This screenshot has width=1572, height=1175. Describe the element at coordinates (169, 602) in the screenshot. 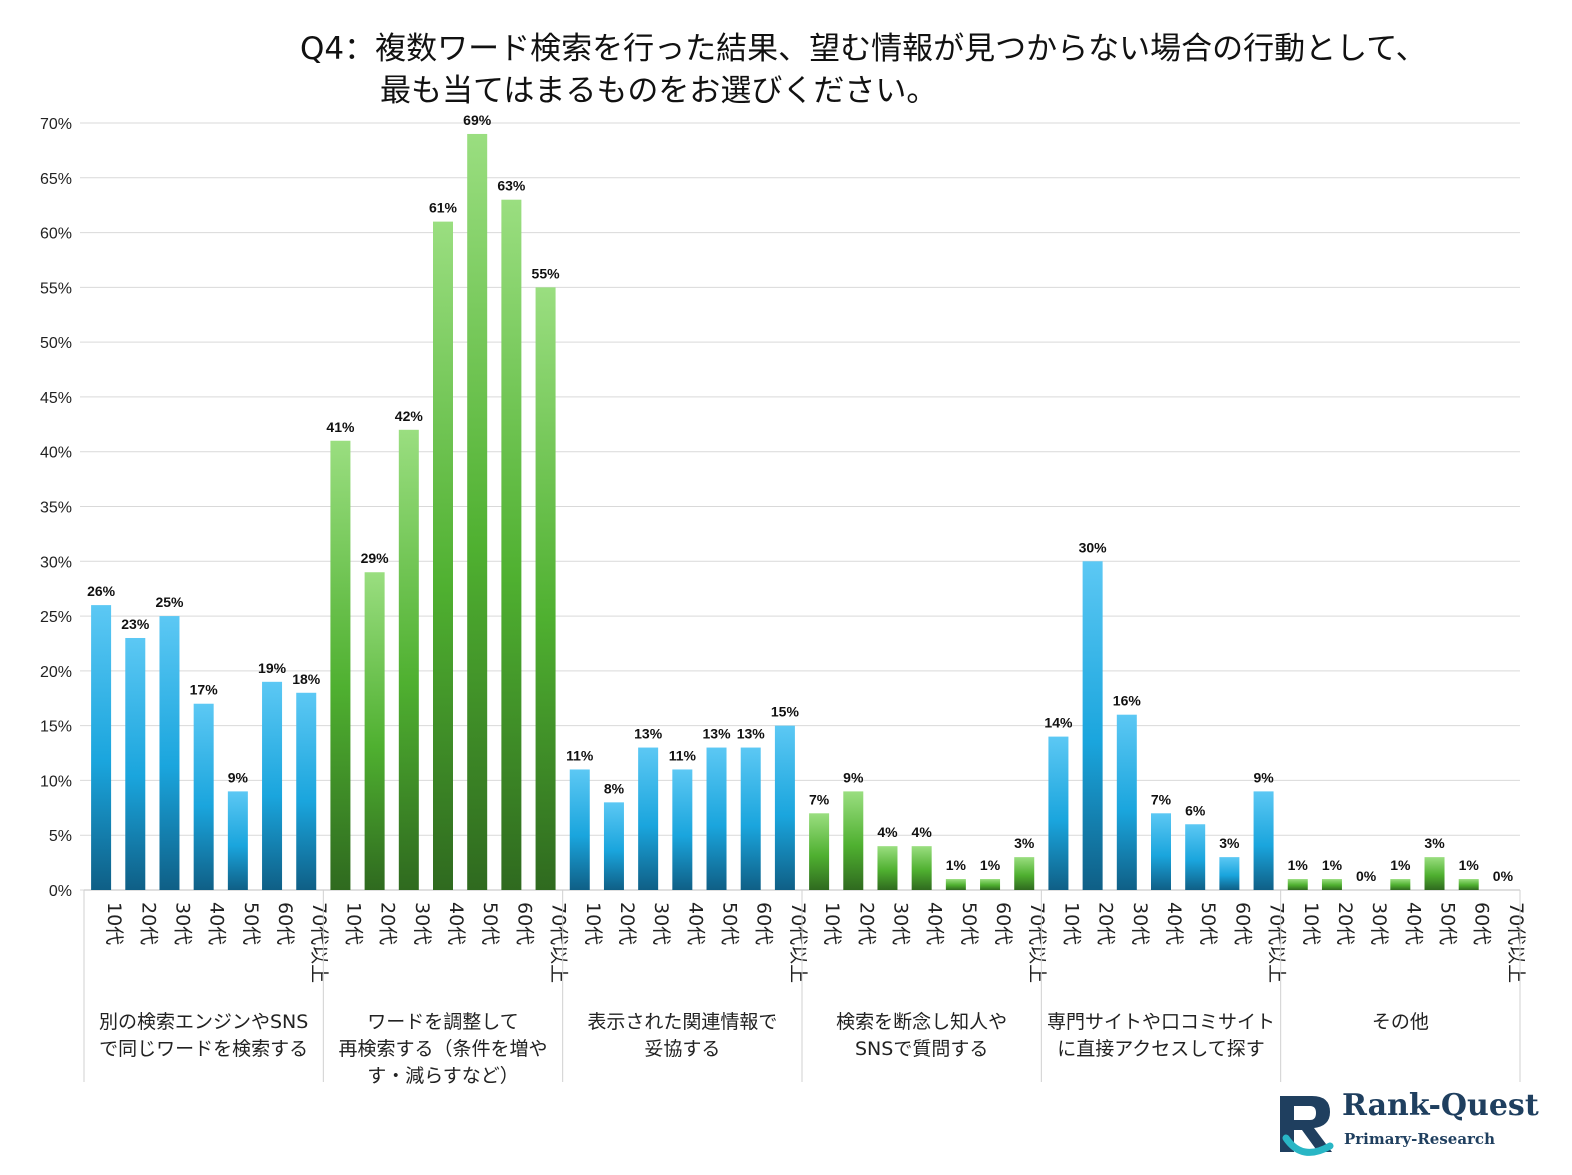

I see `data-label: 25%` at that location.